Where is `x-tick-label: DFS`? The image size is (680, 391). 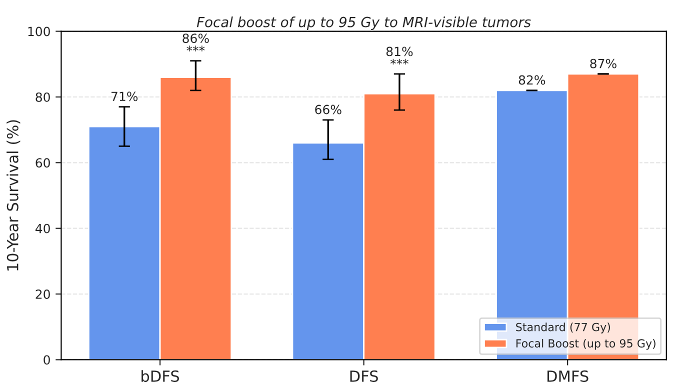 x-tick-label: DFS is located at coordinates (364, 376).